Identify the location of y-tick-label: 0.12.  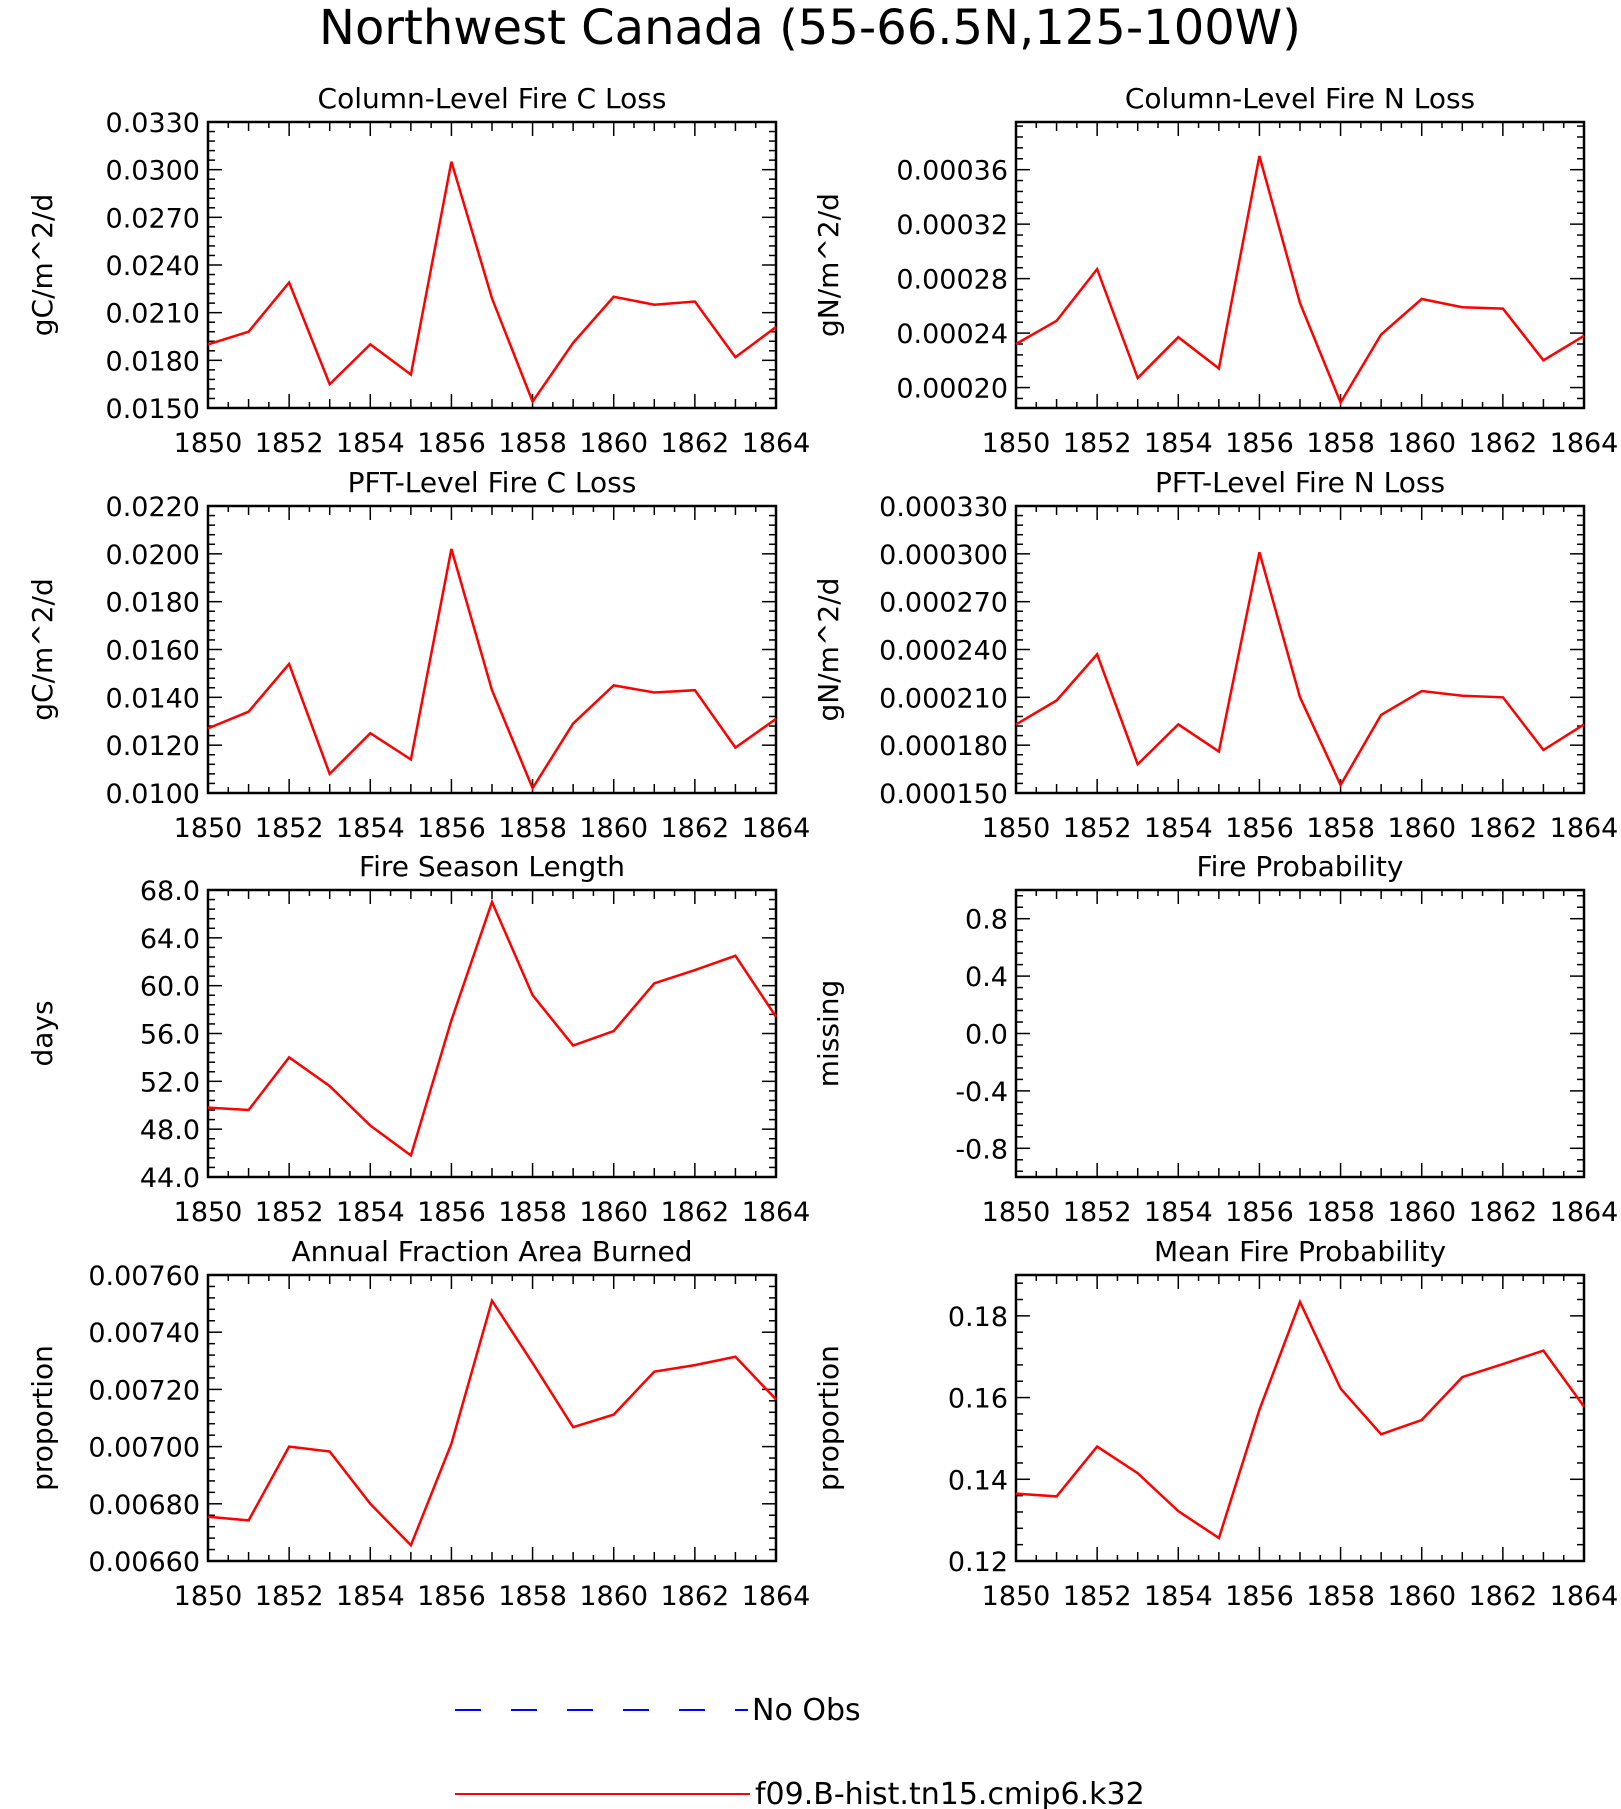
(978, 1562).